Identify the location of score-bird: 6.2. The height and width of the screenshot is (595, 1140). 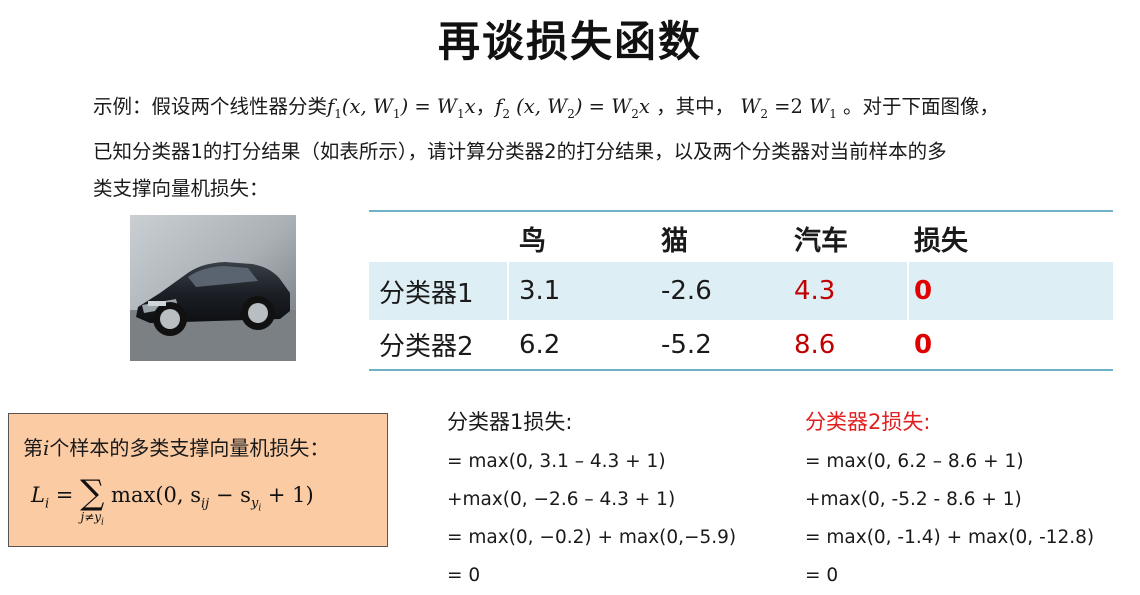
(540, 344).